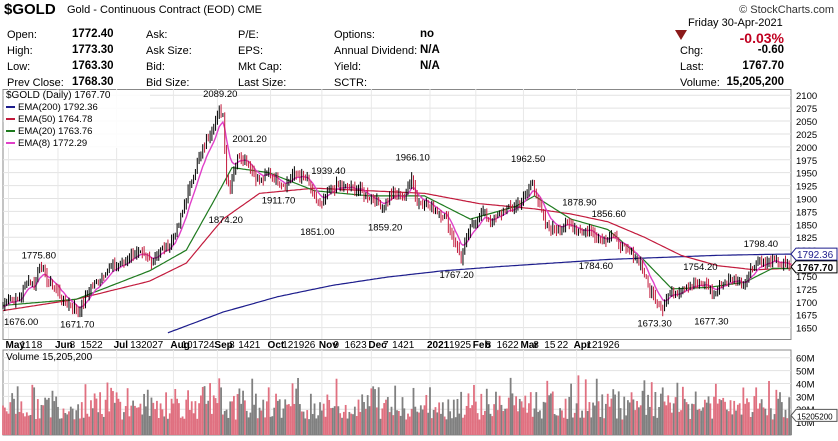 This screenshot has height=441, width=838. What do you see at coordinates (25, 345) in the screenshot?
I see `x-tick-label: 11` at bounding box center [25, 345].